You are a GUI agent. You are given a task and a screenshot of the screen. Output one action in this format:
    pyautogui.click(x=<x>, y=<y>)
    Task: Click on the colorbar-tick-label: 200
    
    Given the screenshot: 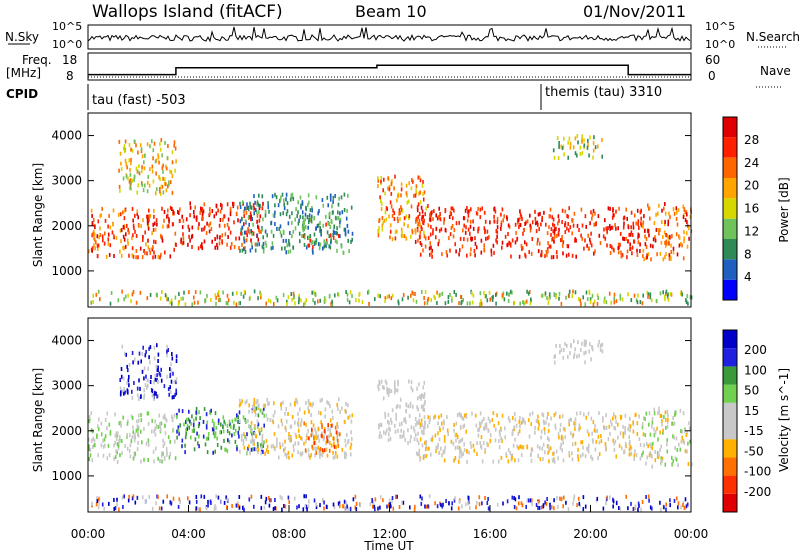 What is the action you would take?
    pyautogui.click(x=755, y=350)
    